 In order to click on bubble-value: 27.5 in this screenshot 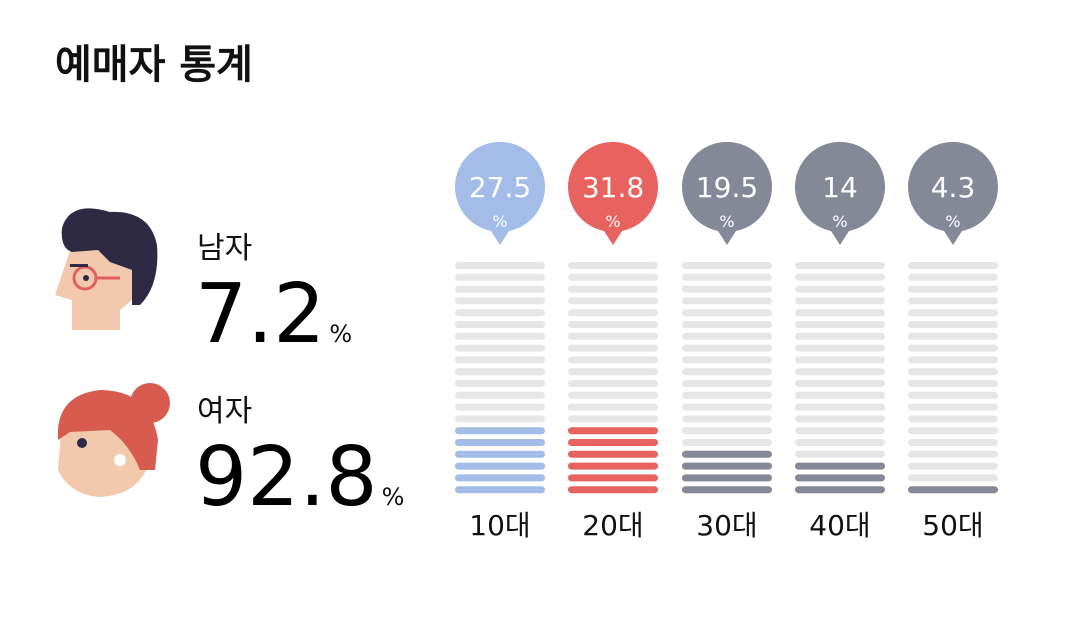, I will do `click(500, 187)`.